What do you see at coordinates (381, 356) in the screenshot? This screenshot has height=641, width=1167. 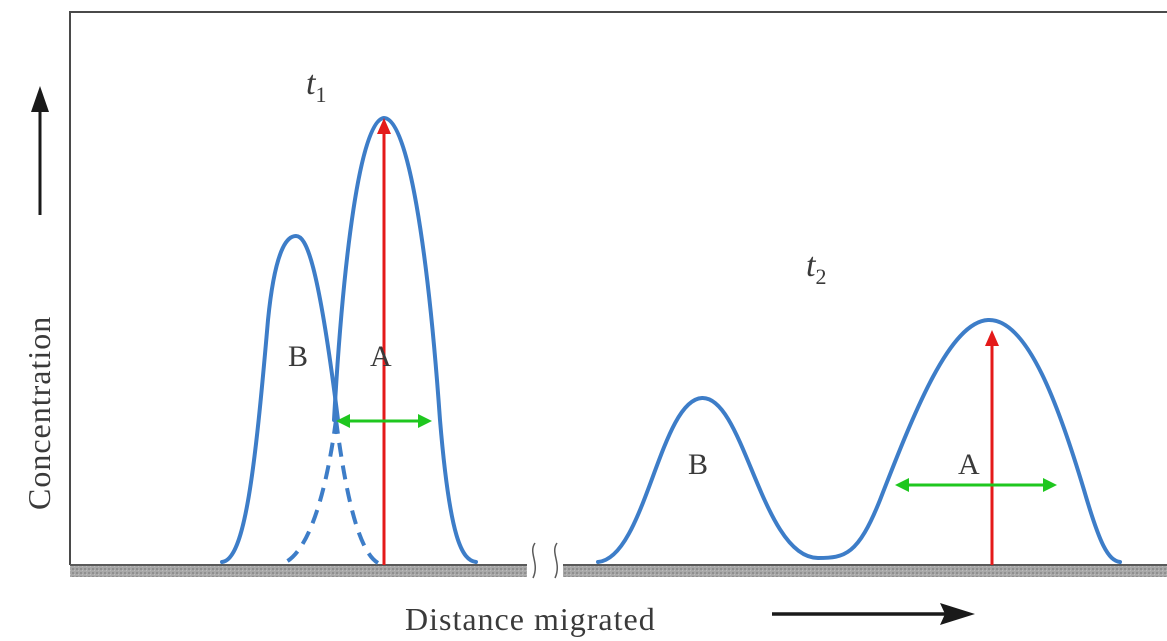 I see `peak-label-a-t1: A` at bounding box center [381, 356].